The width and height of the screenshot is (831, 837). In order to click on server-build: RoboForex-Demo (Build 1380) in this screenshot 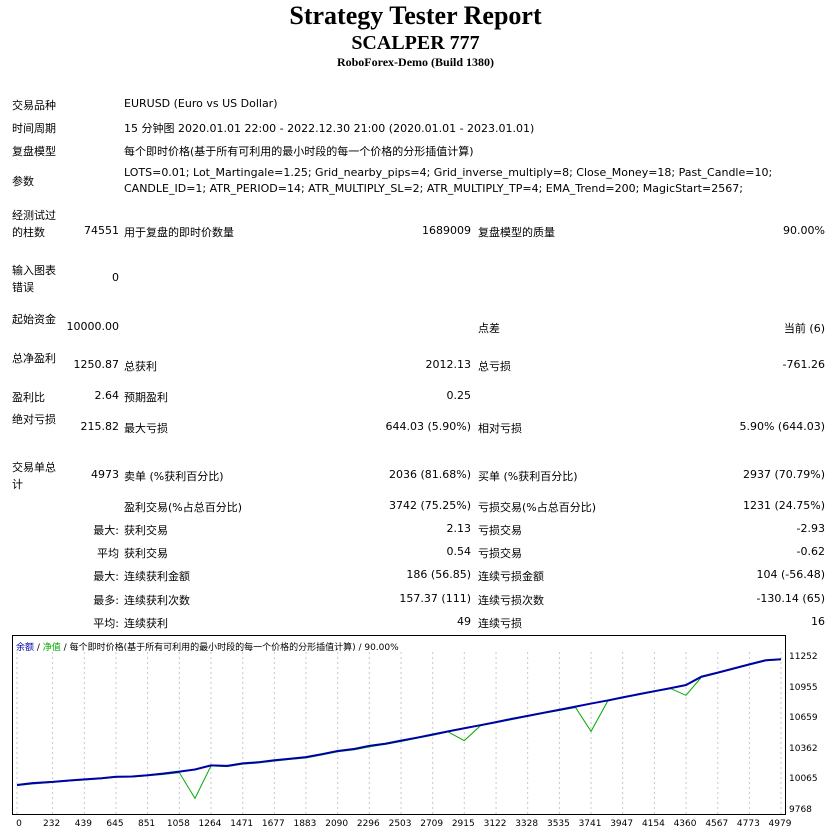, I will do `click(415, 62)`.